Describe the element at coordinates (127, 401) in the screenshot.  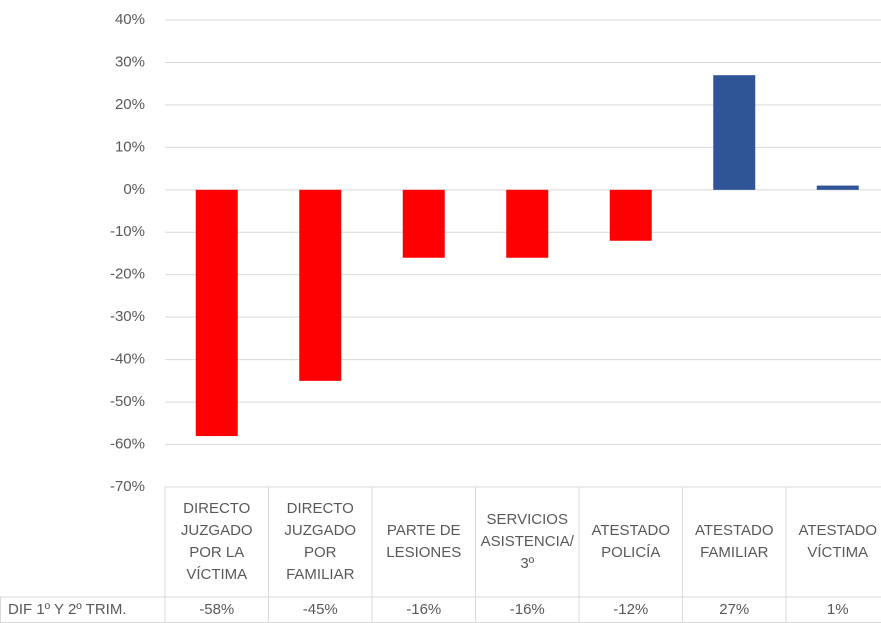
I see `y-tick-label: -50%` at that location.